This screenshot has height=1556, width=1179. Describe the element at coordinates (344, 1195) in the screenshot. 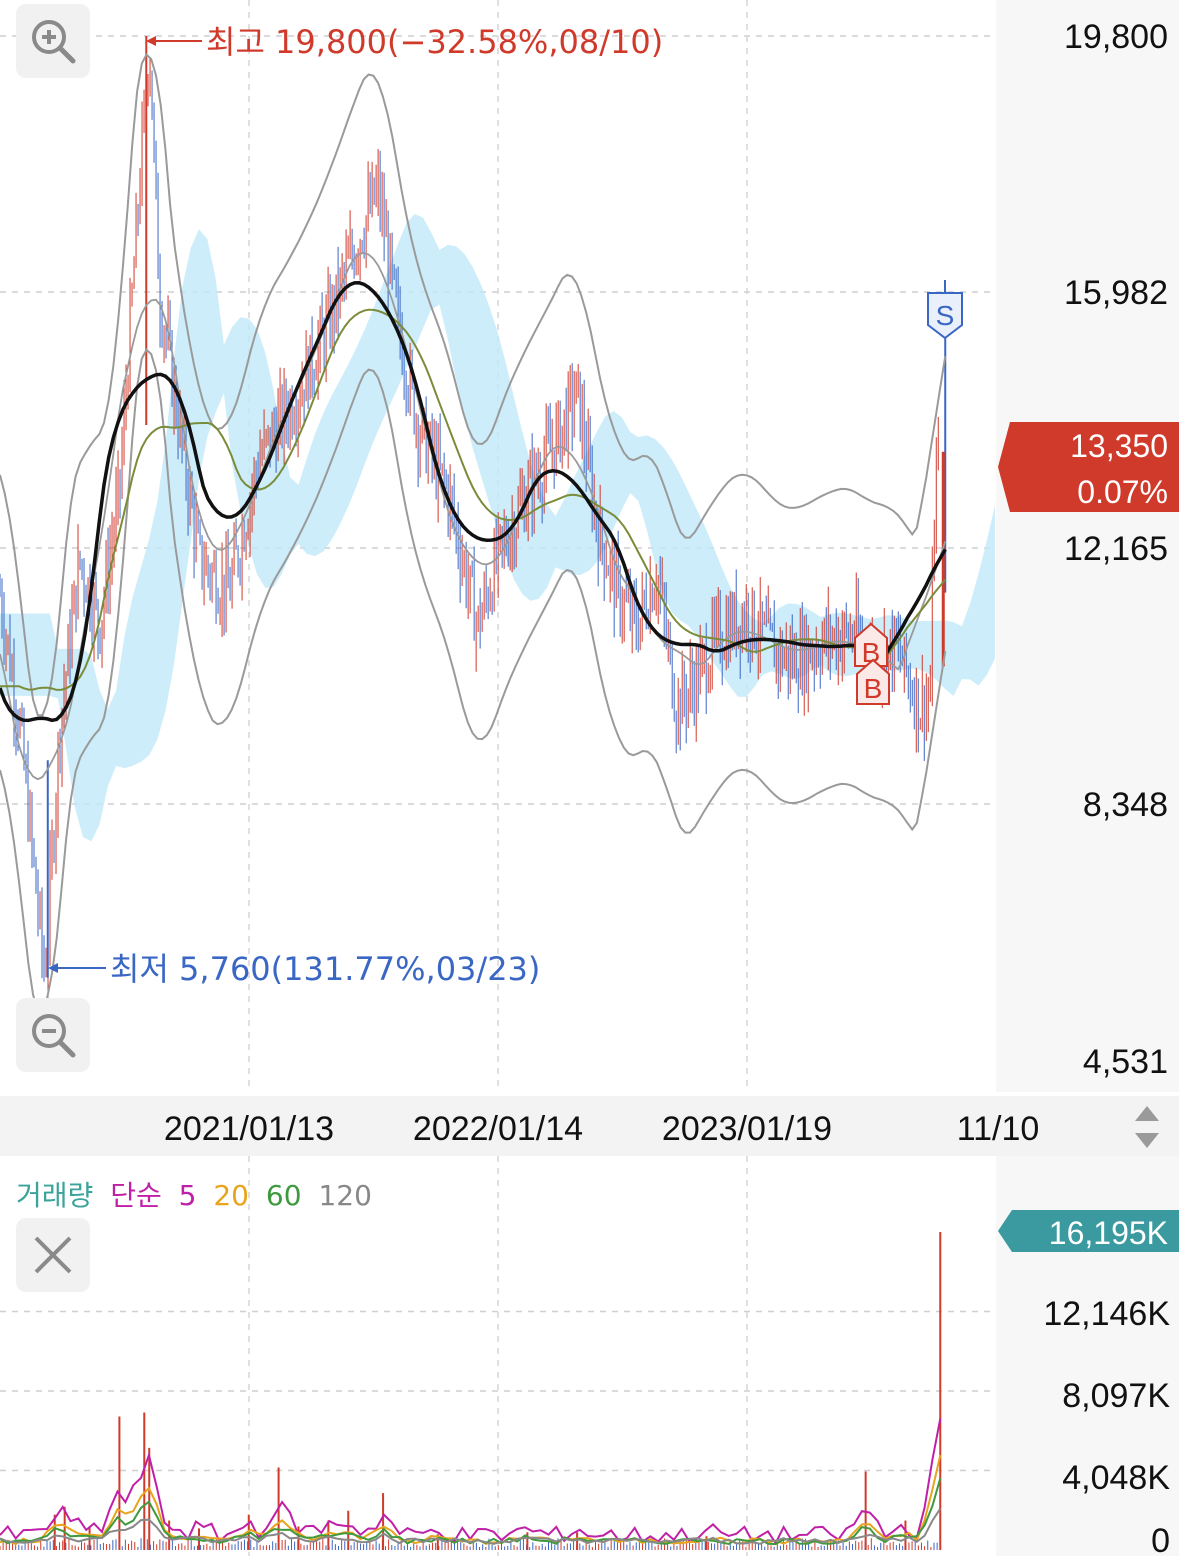

I see `volume-legend-ma120: 120` at that location.